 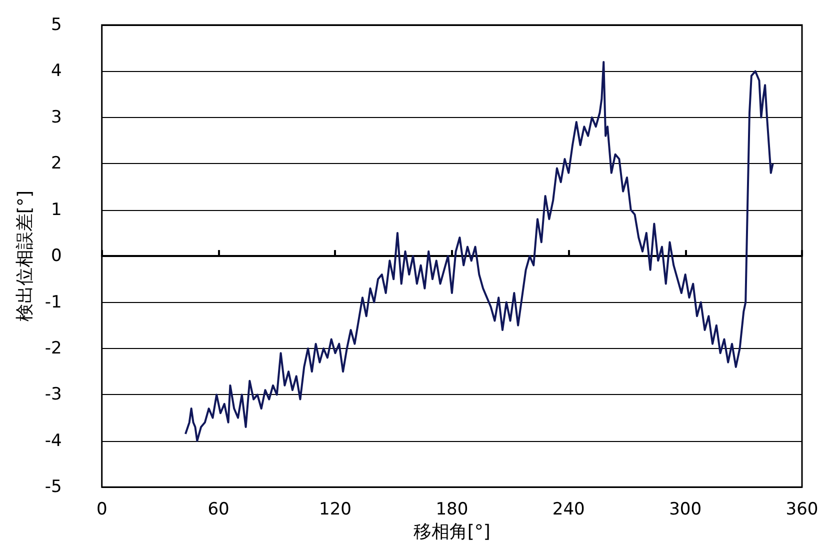 What do you see at coordinates (56, 71) in the screenshot?
I see `y-tick-label: 4` at bounding box center [56, 71].